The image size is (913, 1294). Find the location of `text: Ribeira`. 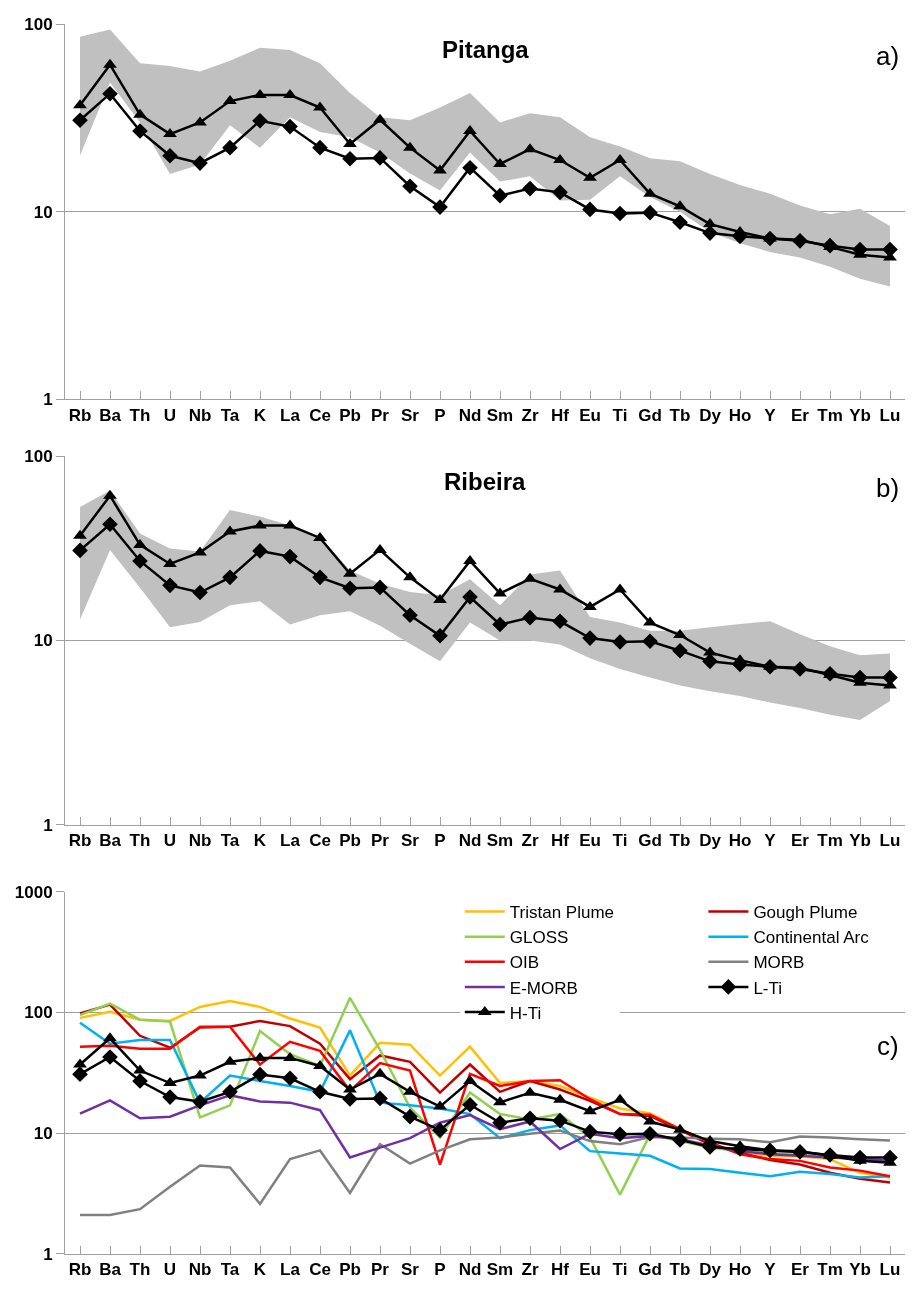

text: Ribeira is located at coordinates (485, 481).